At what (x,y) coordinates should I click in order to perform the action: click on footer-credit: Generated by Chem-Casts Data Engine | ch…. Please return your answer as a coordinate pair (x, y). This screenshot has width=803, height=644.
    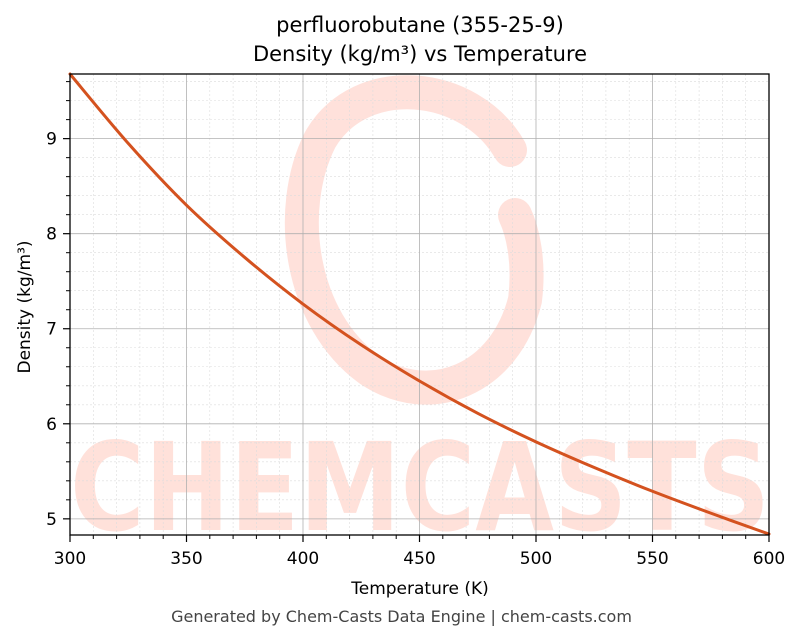
    Looking at the image, I should click on (401, 616).